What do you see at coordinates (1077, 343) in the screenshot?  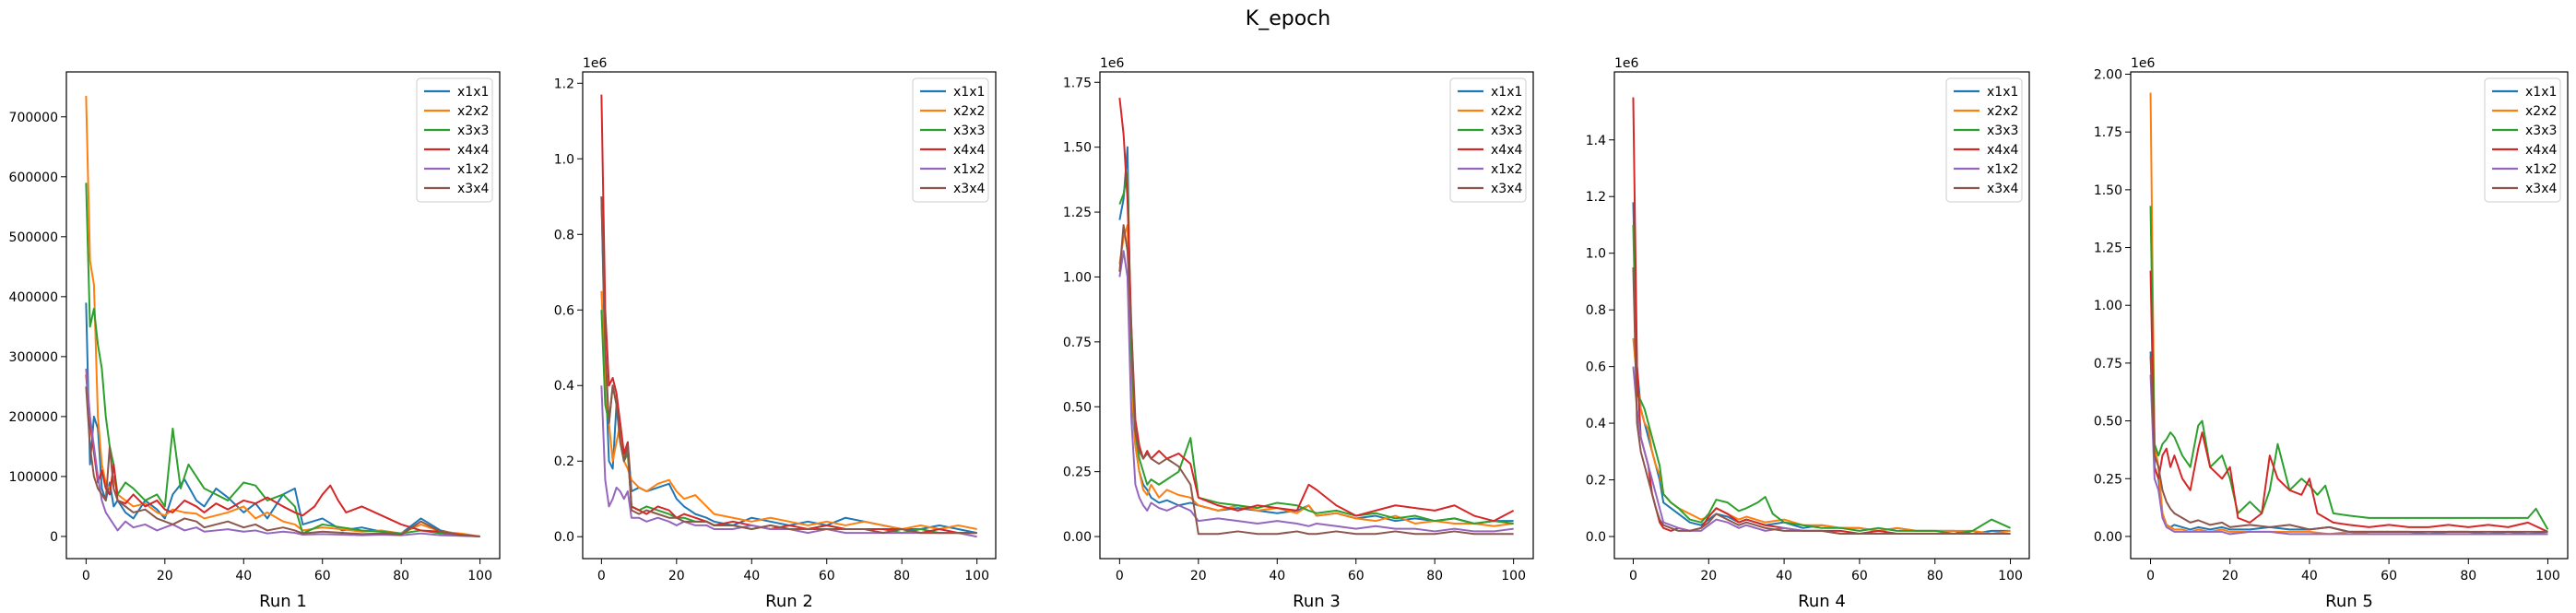 I see `y-tick-label: 0.75` at bounding box center [1077, 343].